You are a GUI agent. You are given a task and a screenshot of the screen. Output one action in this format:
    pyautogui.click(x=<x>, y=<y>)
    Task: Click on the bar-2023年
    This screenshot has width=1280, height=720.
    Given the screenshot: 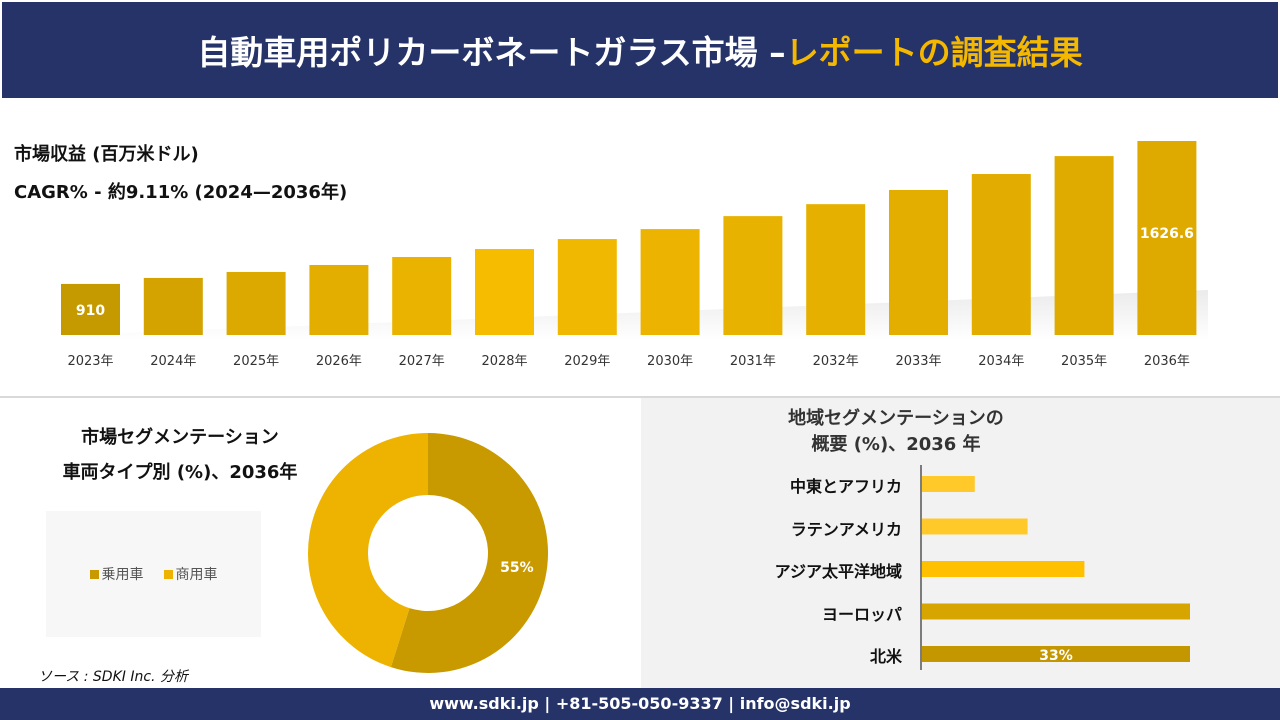 What is the action you would take?
    pyautogui.click(x=90, y=309)
    